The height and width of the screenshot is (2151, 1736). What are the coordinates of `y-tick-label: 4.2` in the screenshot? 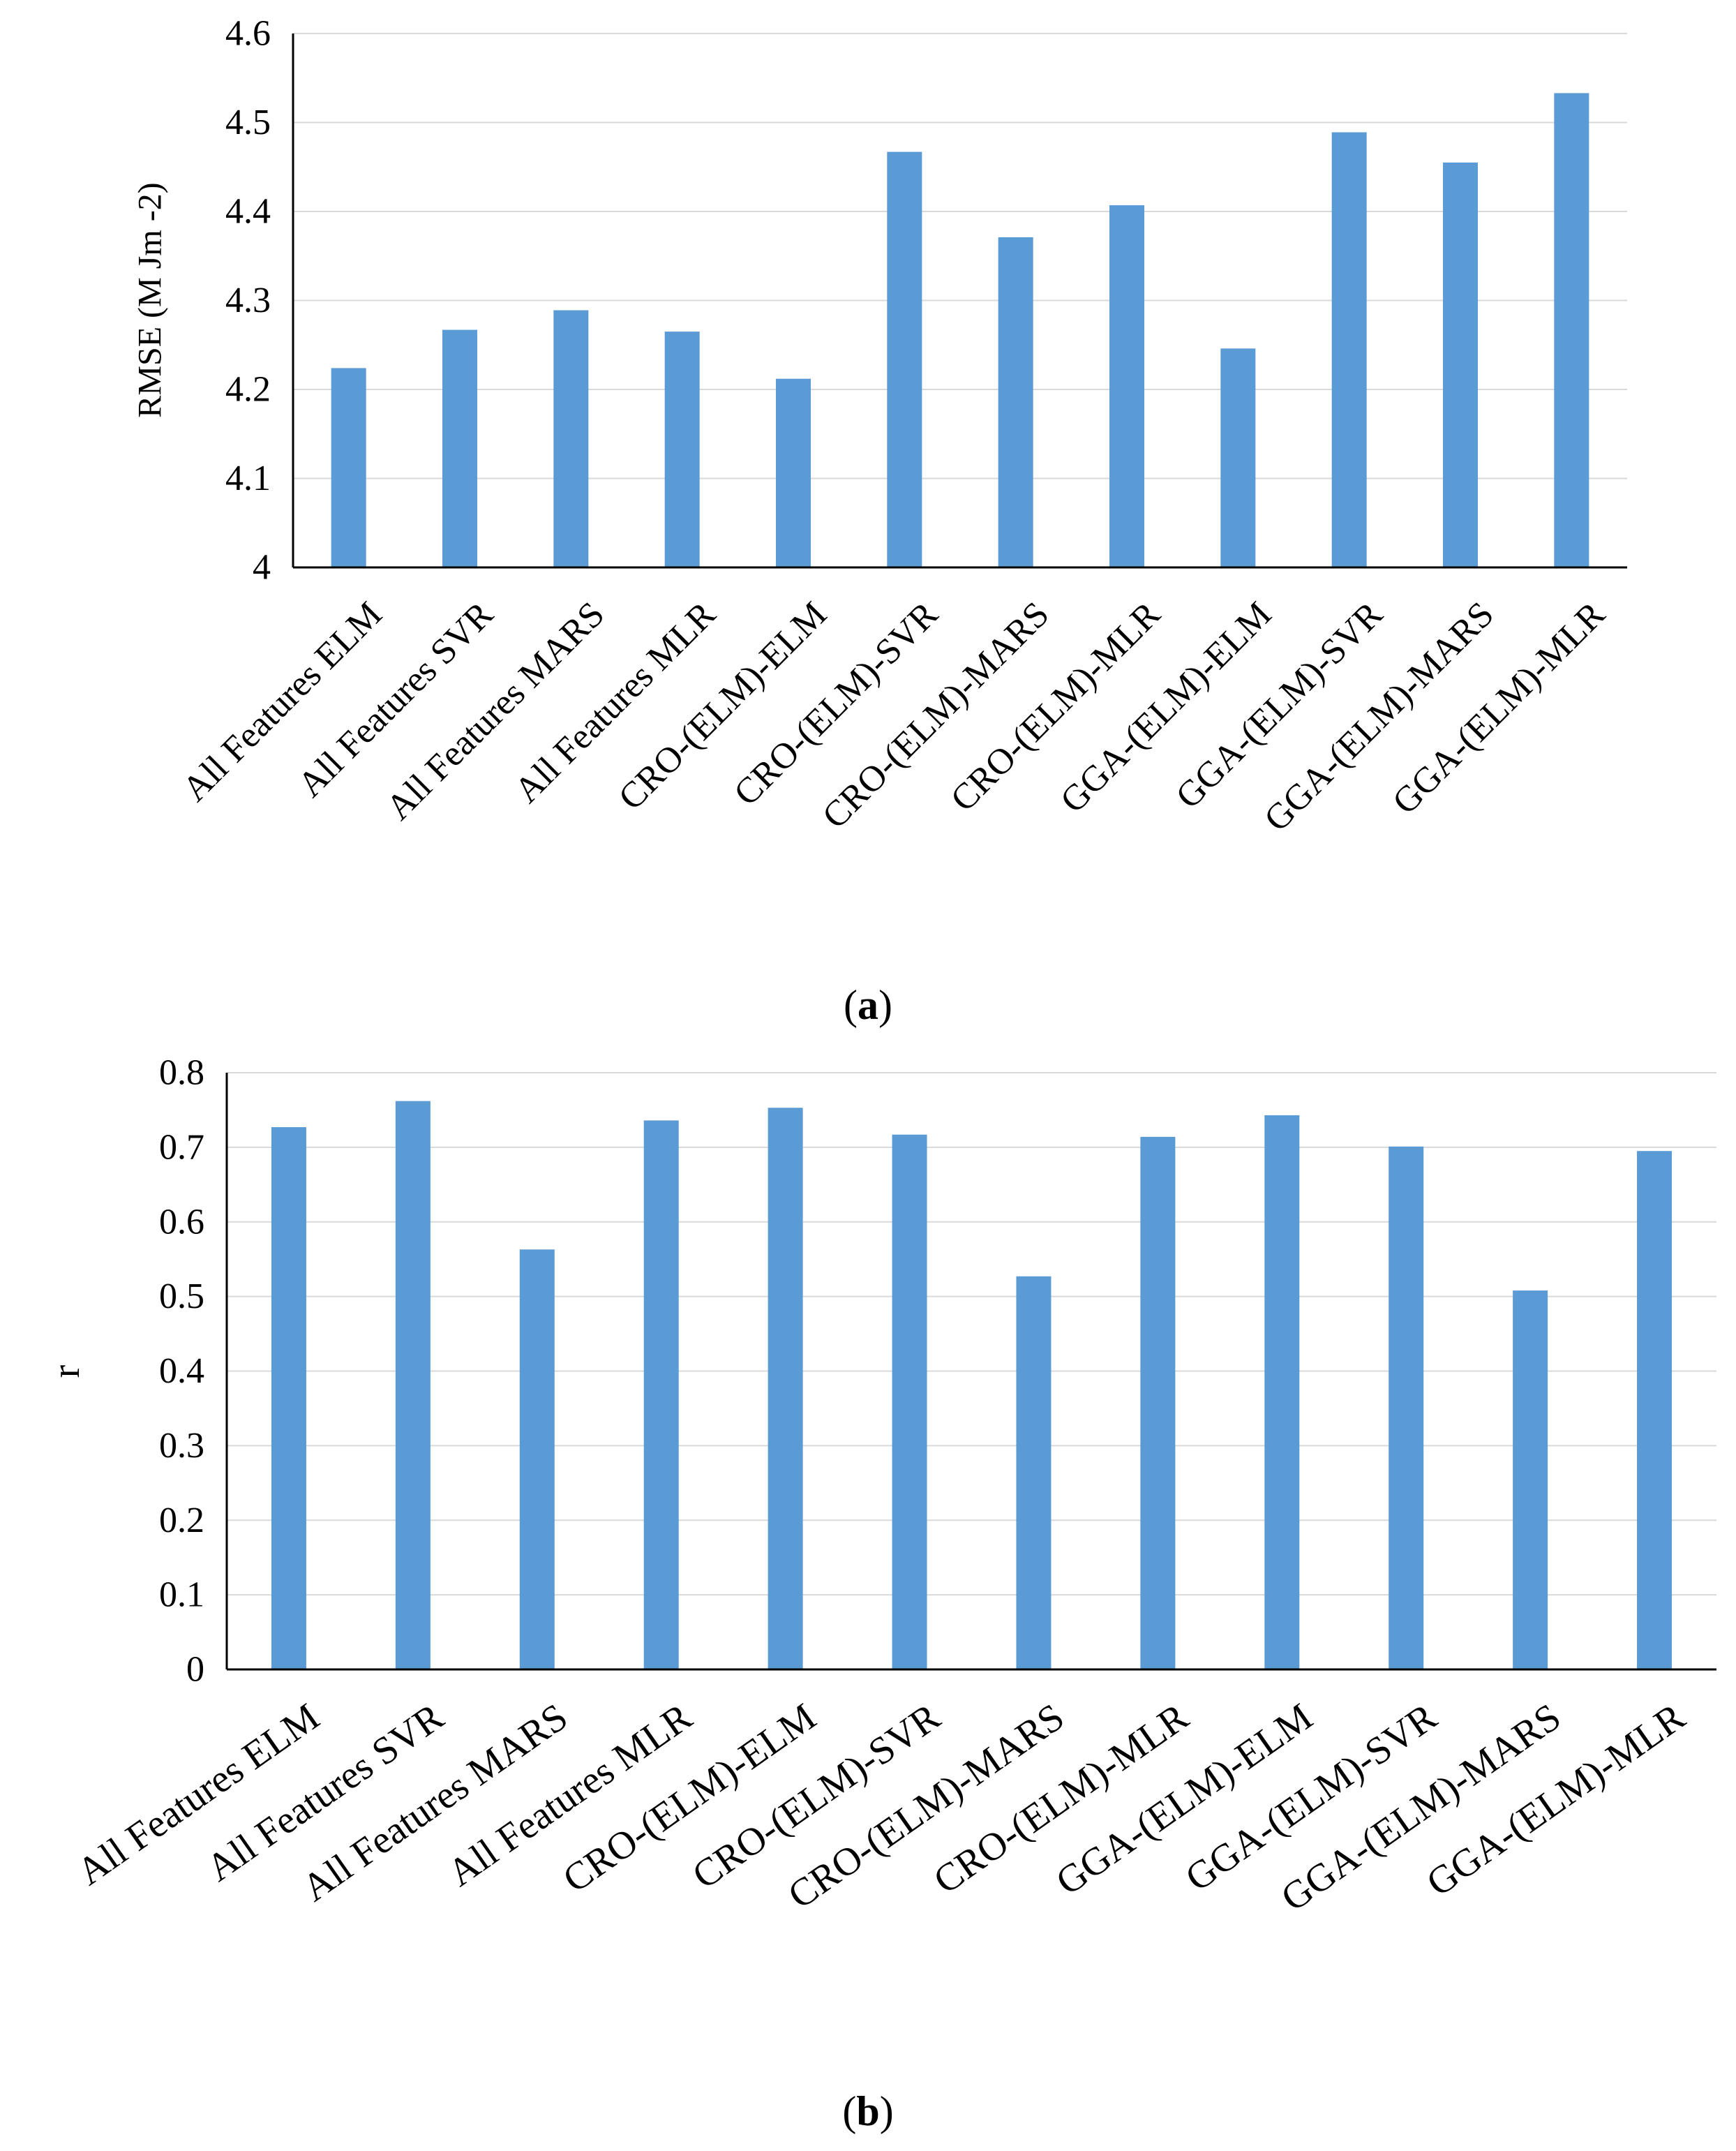 It's located at (248, 390).